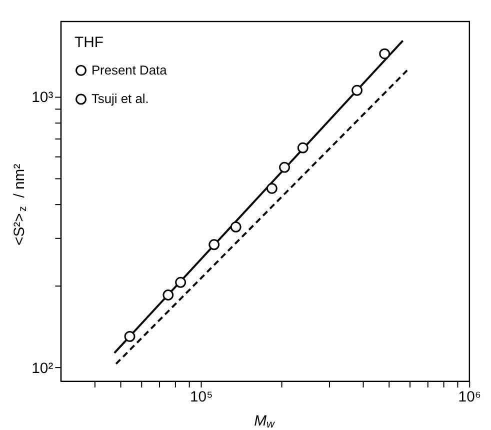 This screenshot has width=491, height=430. What do you see at coordinates (120, 98) in the screenshot?
I see `legend-label: Tsuji et al.` at bounding box center [120, 98].